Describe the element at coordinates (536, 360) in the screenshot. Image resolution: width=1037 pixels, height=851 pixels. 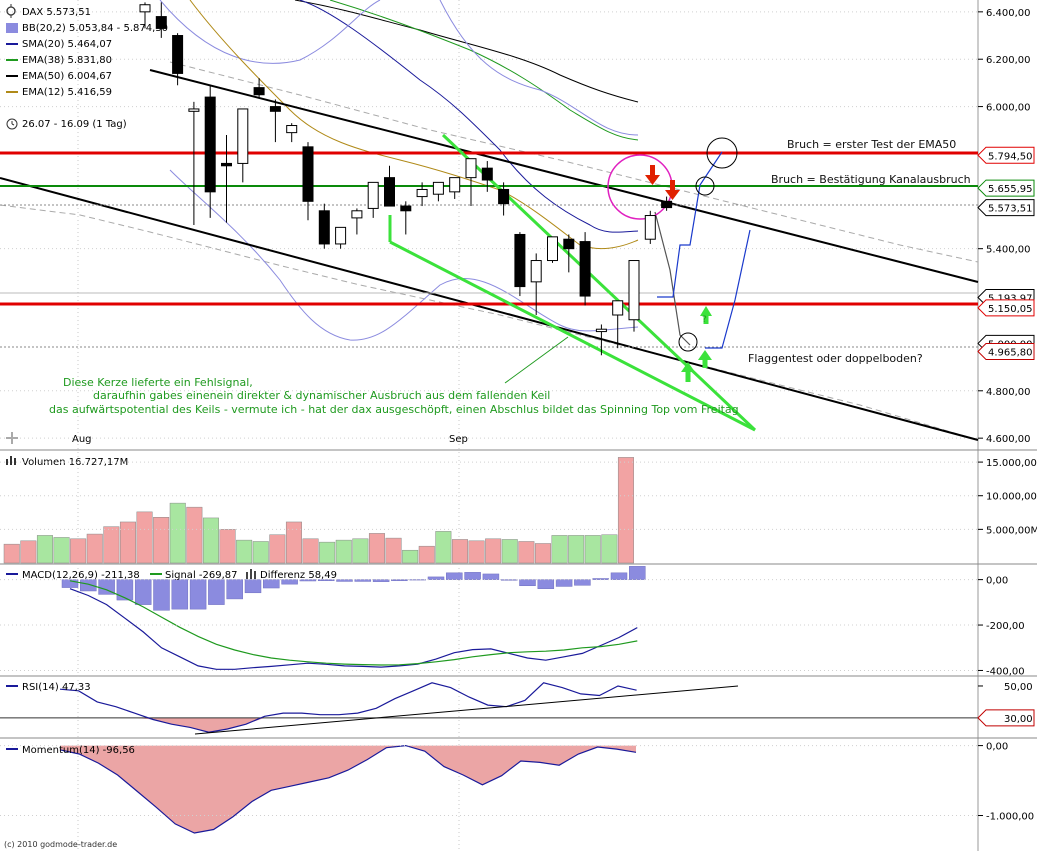
I see `note-pointer-line` at that location.